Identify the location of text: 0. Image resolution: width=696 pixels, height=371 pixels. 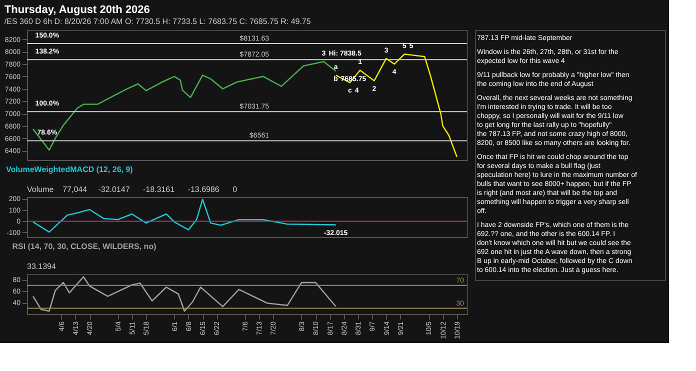
(235, 189).